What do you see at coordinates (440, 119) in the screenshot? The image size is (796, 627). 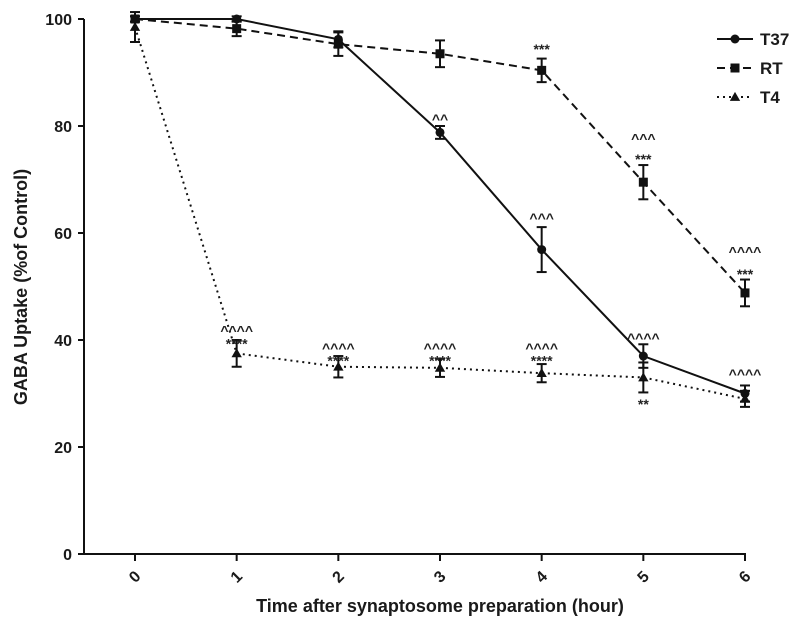 I see `significance-annotation: ^^` at bounding box center [440, 119].